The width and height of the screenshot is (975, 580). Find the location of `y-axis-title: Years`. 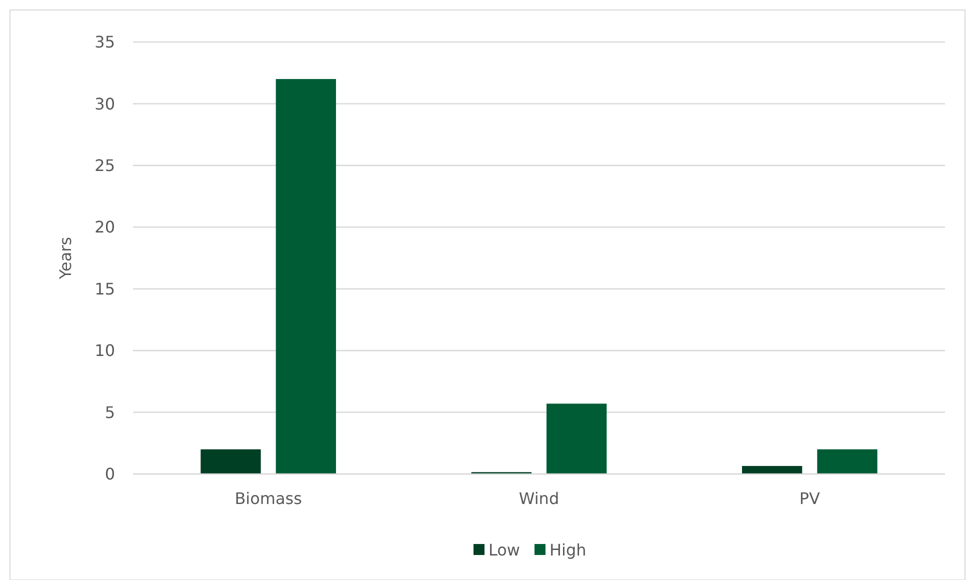

y-axis-title: Years is located at coordinates (65, 258).